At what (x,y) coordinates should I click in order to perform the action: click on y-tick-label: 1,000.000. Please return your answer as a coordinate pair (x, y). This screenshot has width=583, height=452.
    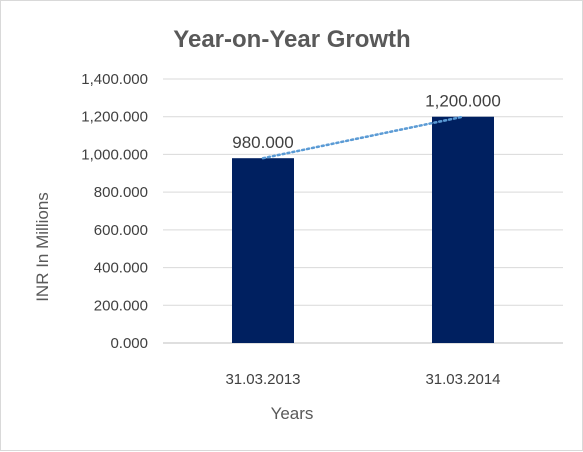
    Looking at the image, I should click on (114, 154).